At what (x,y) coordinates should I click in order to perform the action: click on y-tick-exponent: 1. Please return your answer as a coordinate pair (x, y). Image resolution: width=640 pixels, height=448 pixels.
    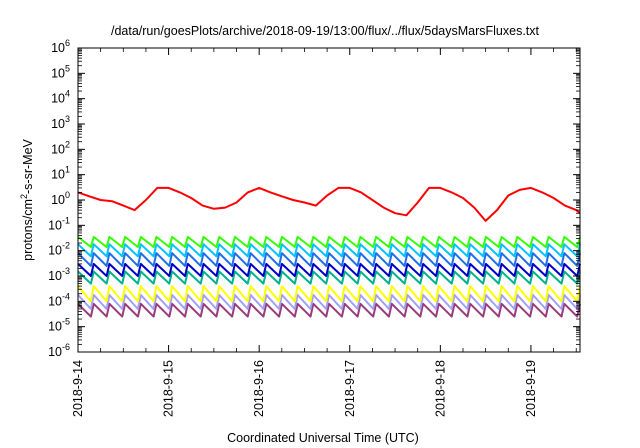
    Looking at the image, I should click on (67, 170).